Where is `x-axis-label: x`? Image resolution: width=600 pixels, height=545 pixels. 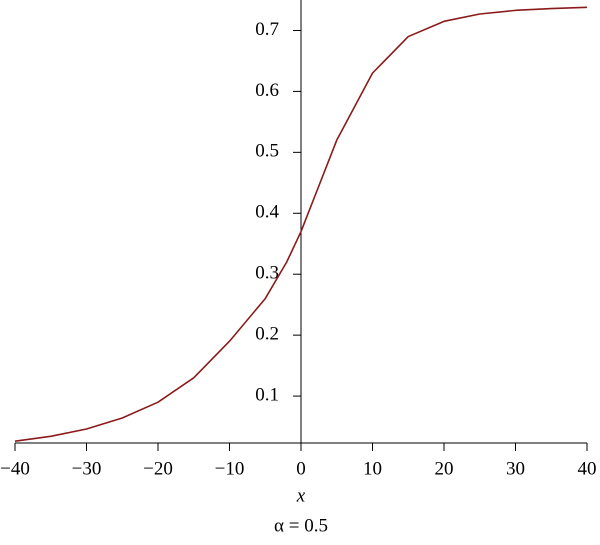
x-axis-label: x is located at coordinates (301, 495).